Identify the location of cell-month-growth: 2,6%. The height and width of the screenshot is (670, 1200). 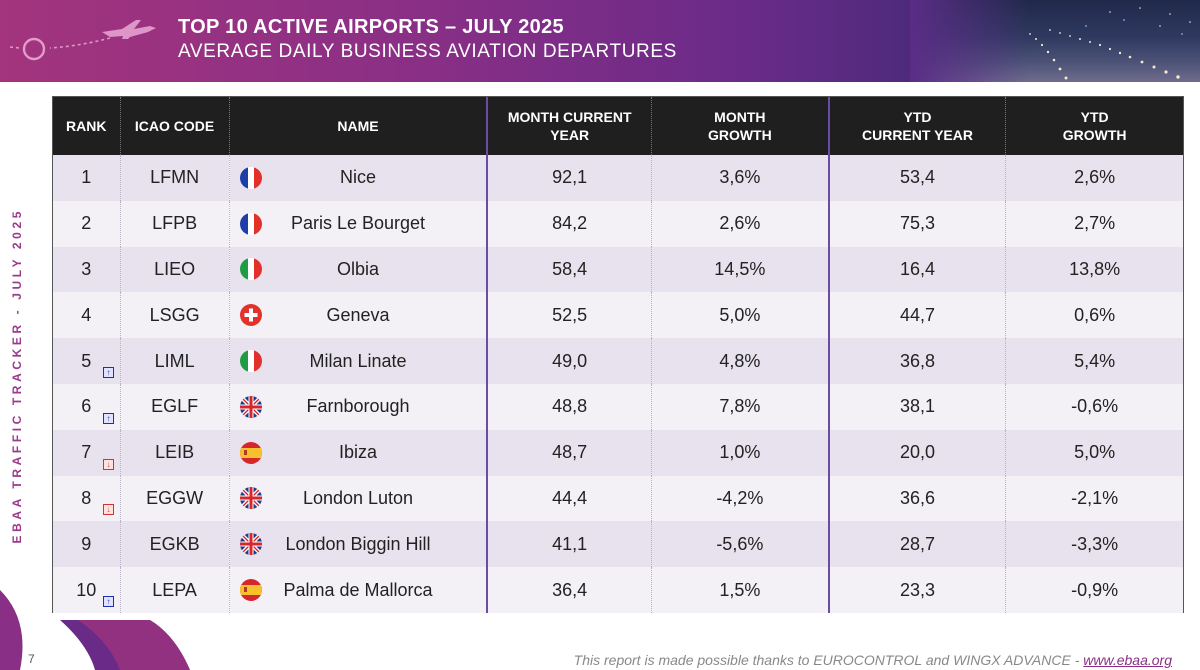
(740, 223).